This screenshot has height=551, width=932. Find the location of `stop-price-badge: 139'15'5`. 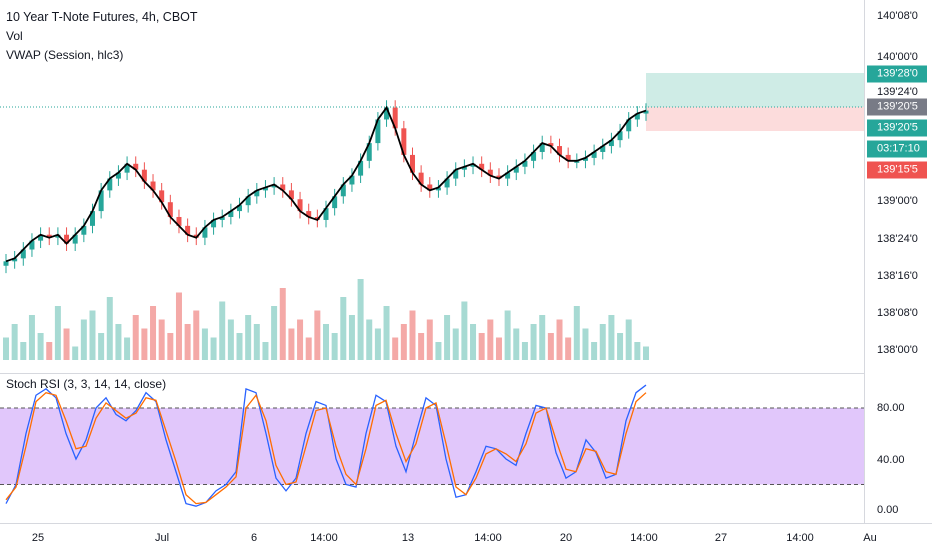

stop-price-badge: 139'15'5 is located at coordinates (897, 170).